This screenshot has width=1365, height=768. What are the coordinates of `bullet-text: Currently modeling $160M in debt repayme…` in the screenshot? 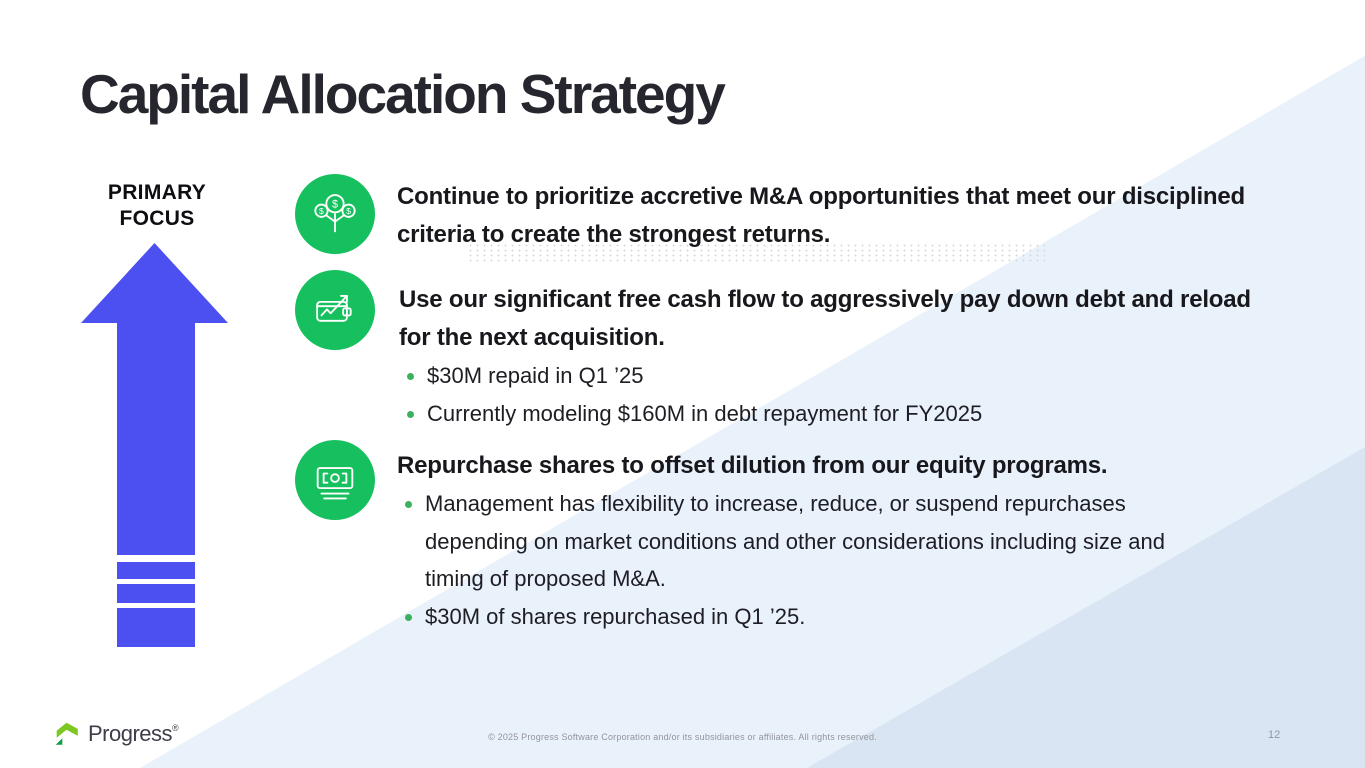 It's located at (705, 413).